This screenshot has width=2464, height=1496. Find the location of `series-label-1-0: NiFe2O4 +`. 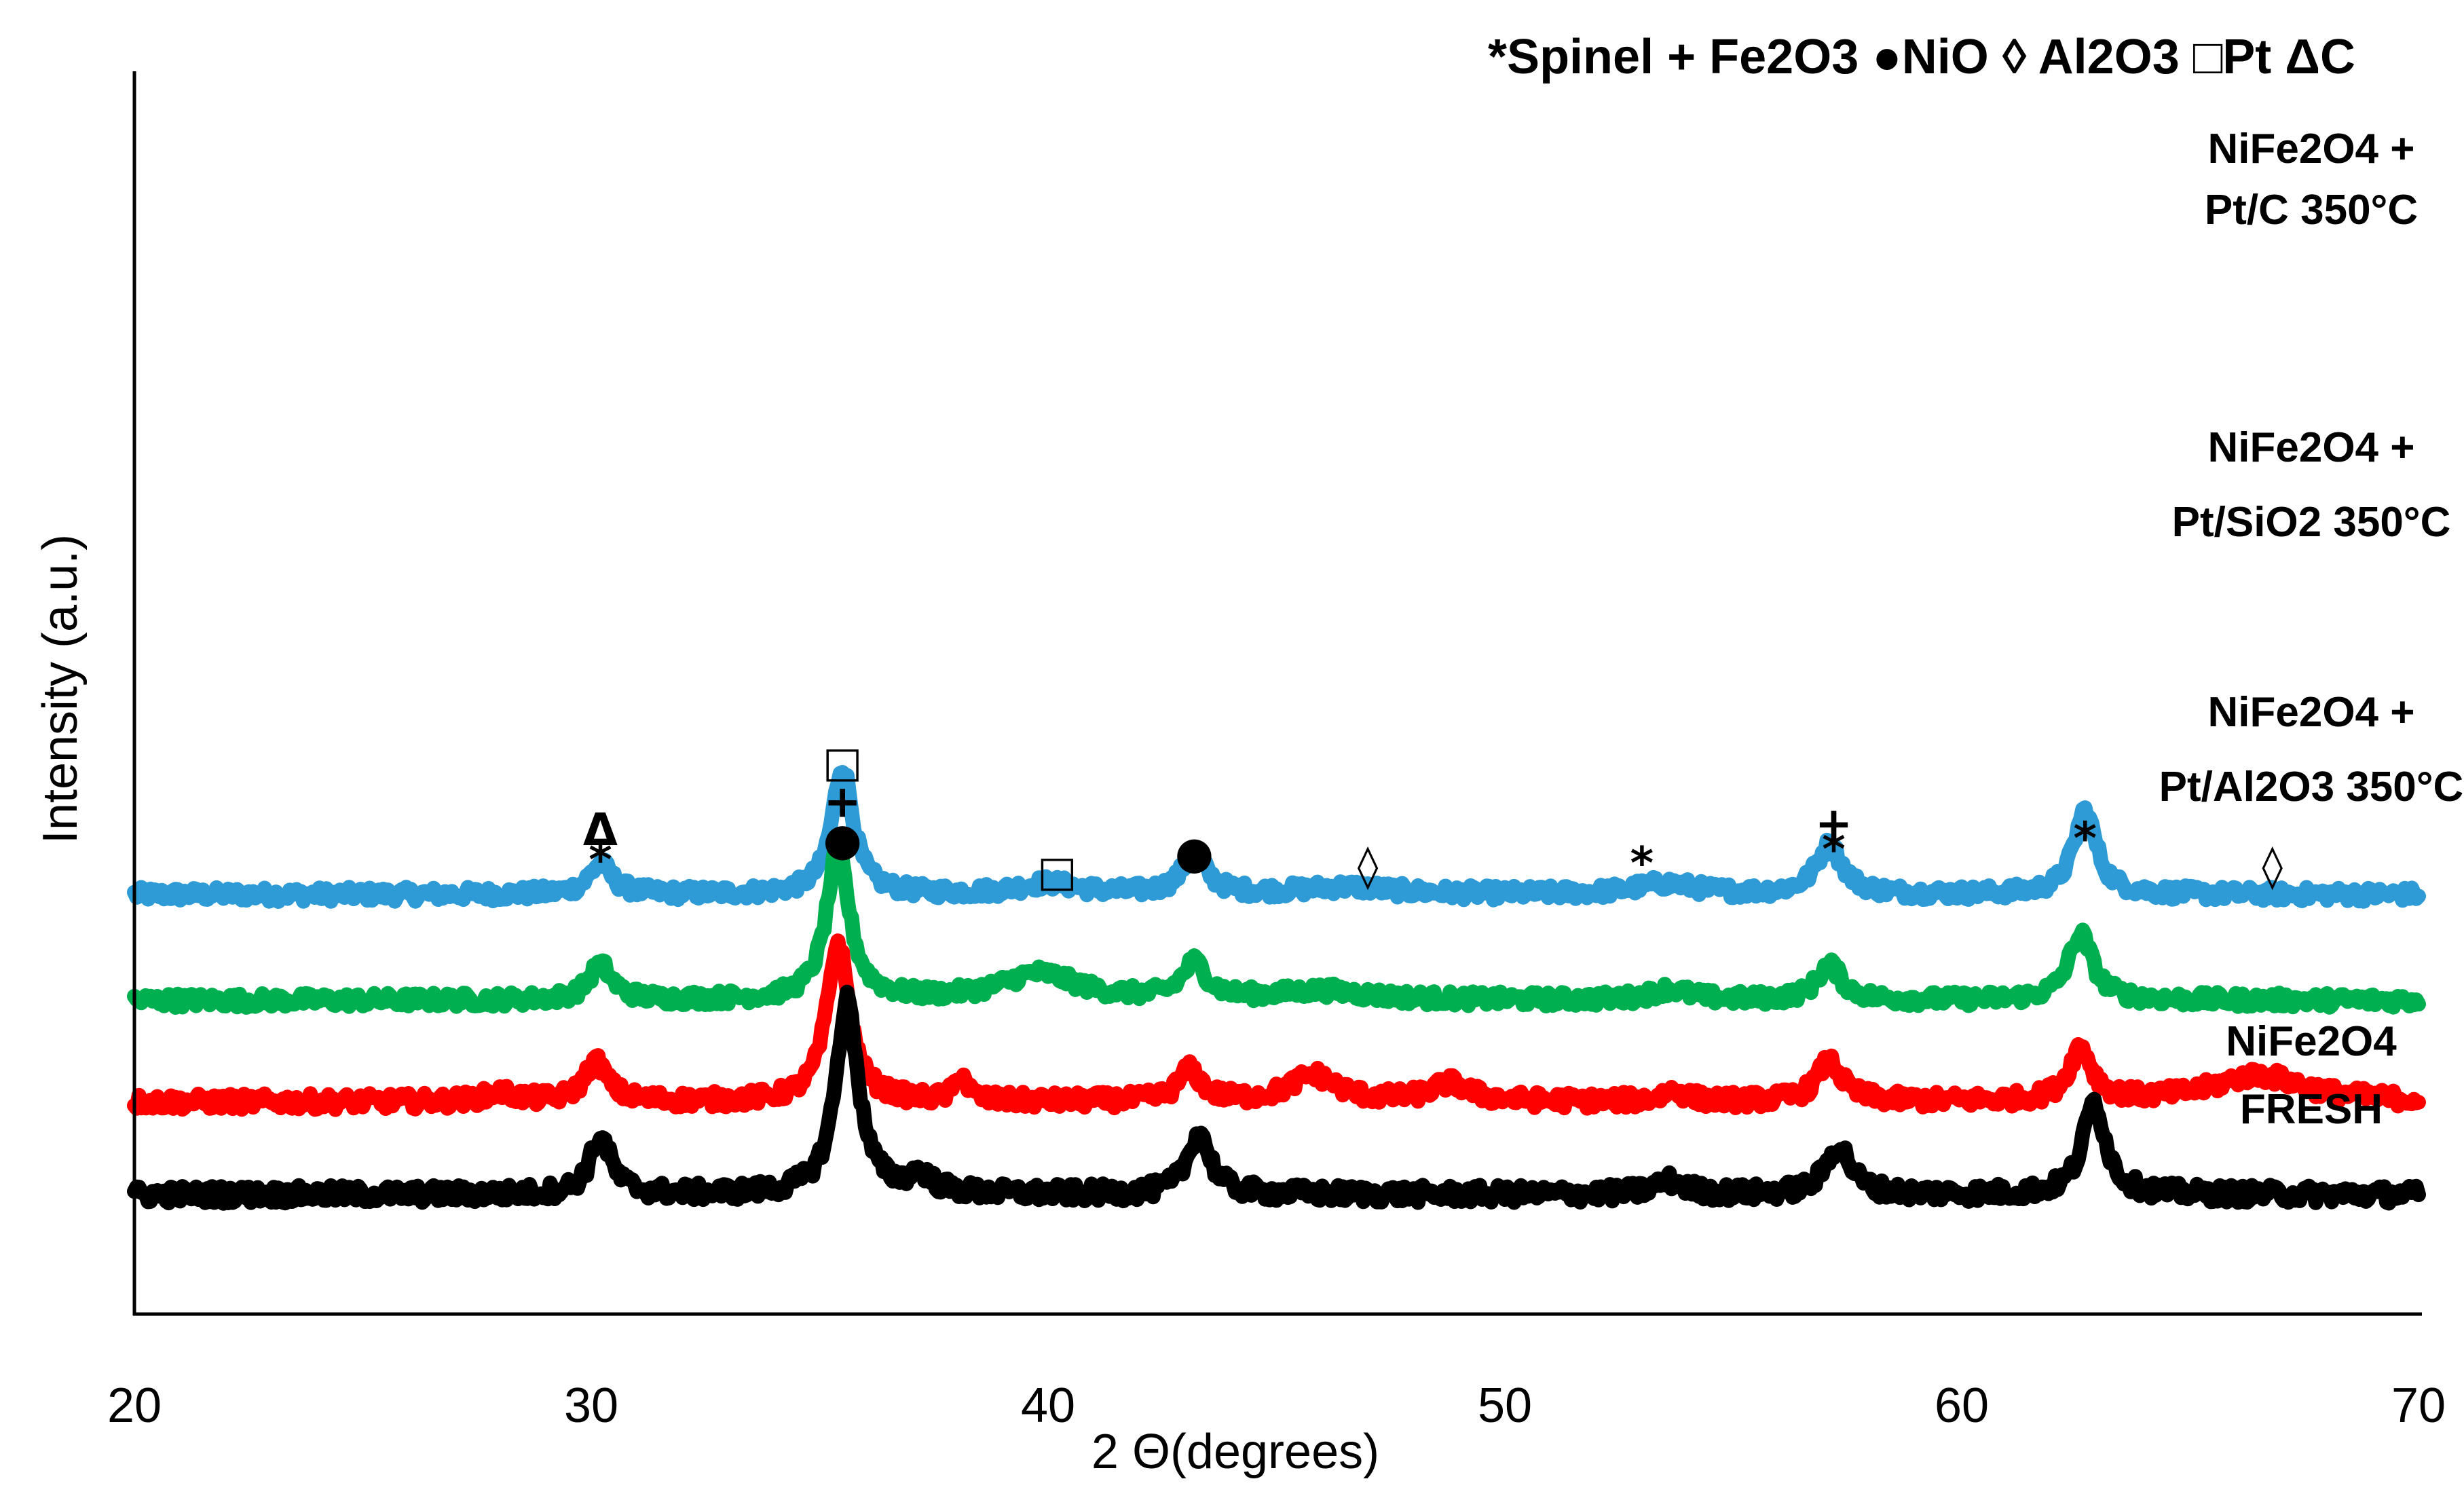

series-label-1-0: NiFe2O4 + is located at coordinates (2312, 447).